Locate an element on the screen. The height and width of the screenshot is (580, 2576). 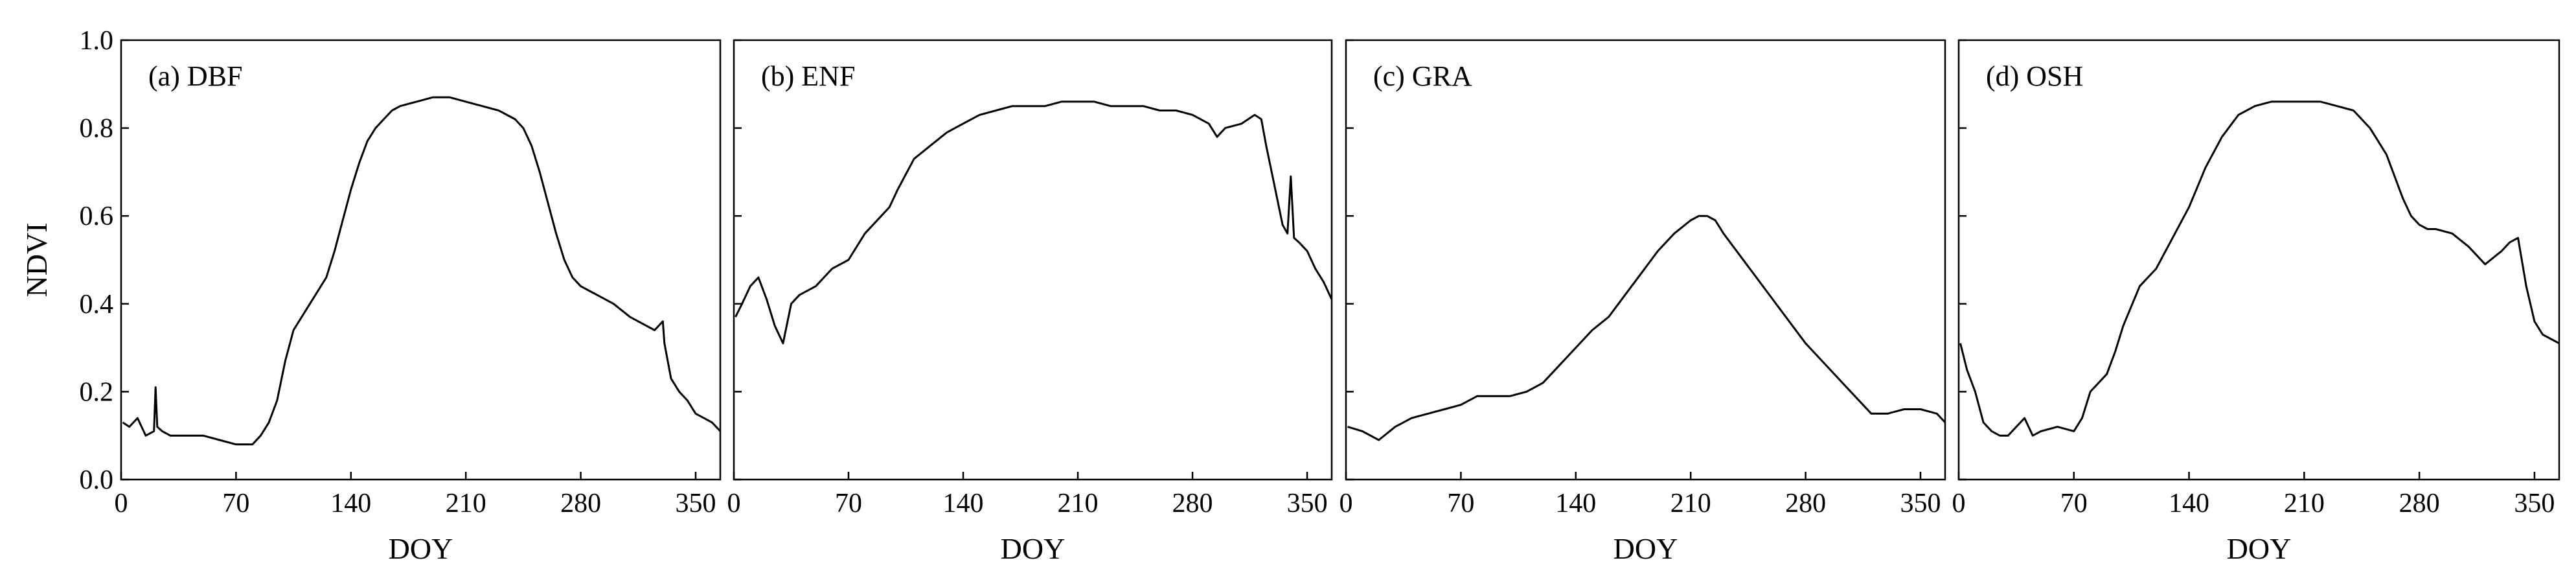
y-tick-label: 1.0 is located at coordinates (97, 41).